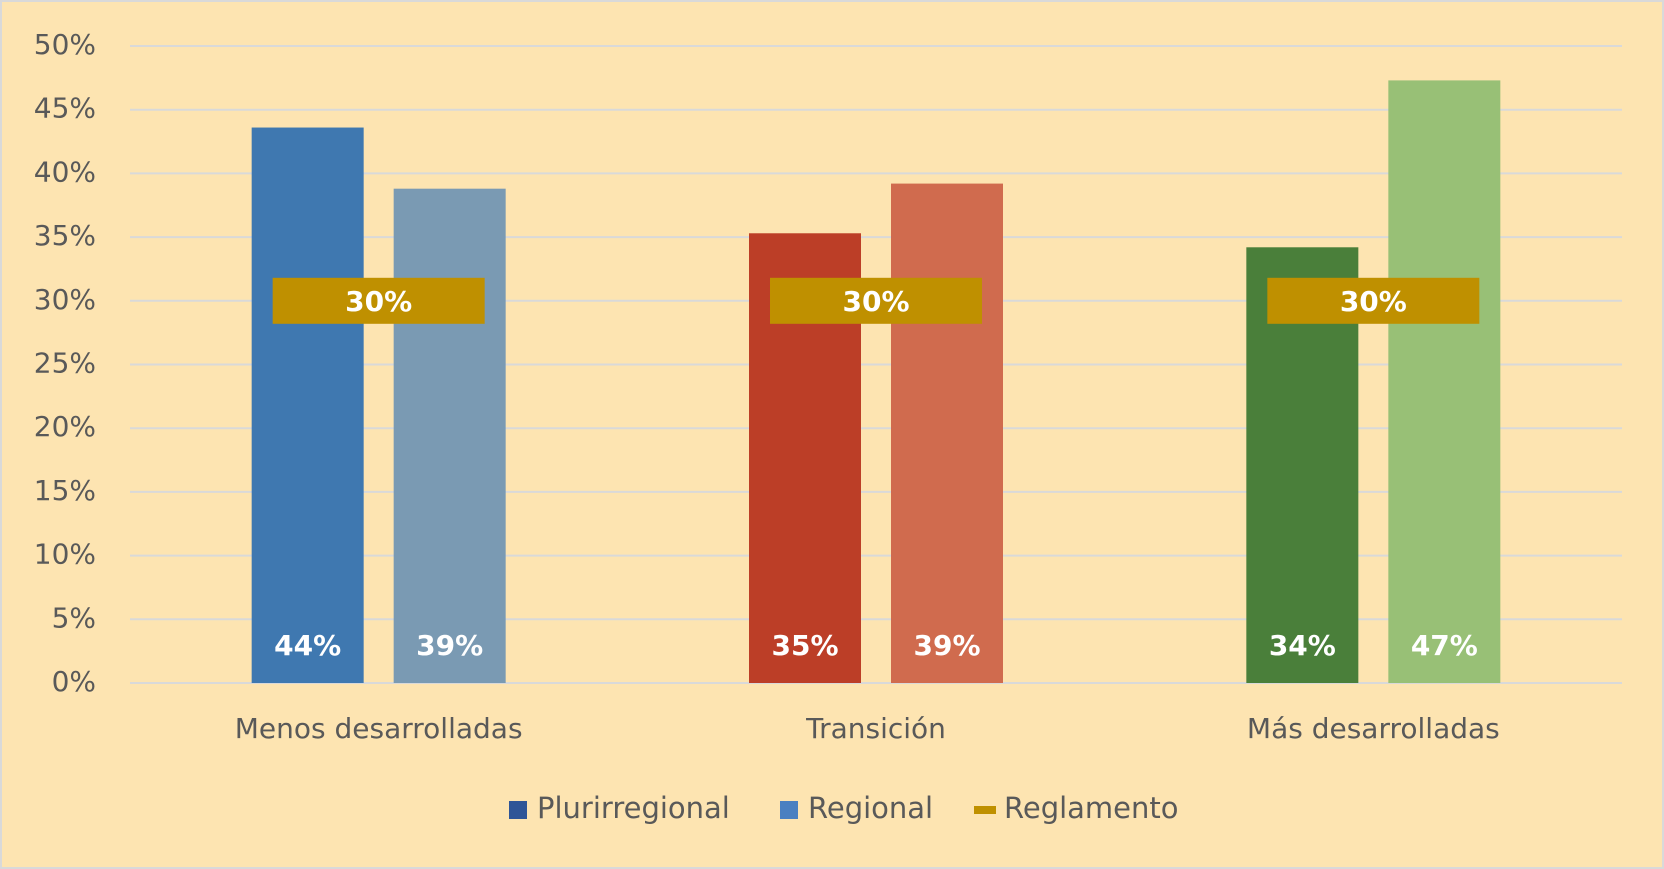 The height and width of the screenshot is (869, 1664). What do you see at coordinates (65, 554) in the screenshot?
I see `y-tick-label: 10%` at bounding box center [65, 554].